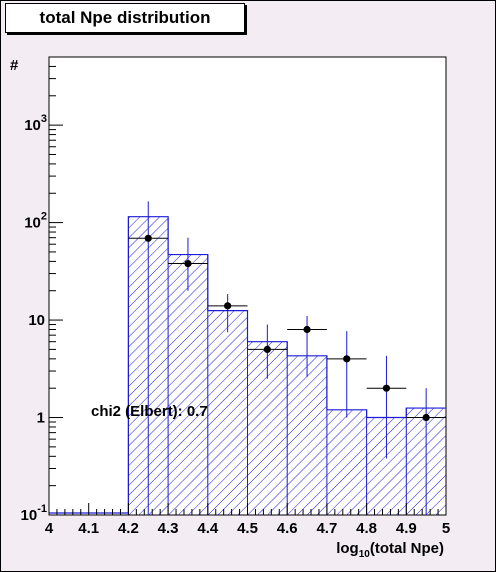  Describe the element at coordinates (36, 320) in the screenshot. I see `y-tick-label: 10` at that location.